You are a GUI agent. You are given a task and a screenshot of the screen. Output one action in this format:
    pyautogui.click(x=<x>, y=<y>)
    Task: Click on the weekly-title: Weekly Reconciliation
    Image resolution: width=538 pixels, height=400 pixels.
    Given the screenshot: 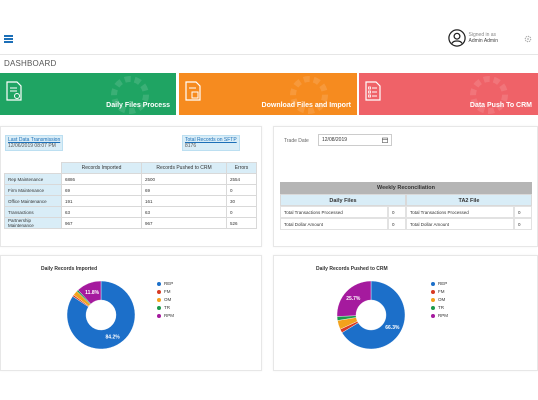 What is the action you would take?
    pyautogui.click(x=406, y=188)
    